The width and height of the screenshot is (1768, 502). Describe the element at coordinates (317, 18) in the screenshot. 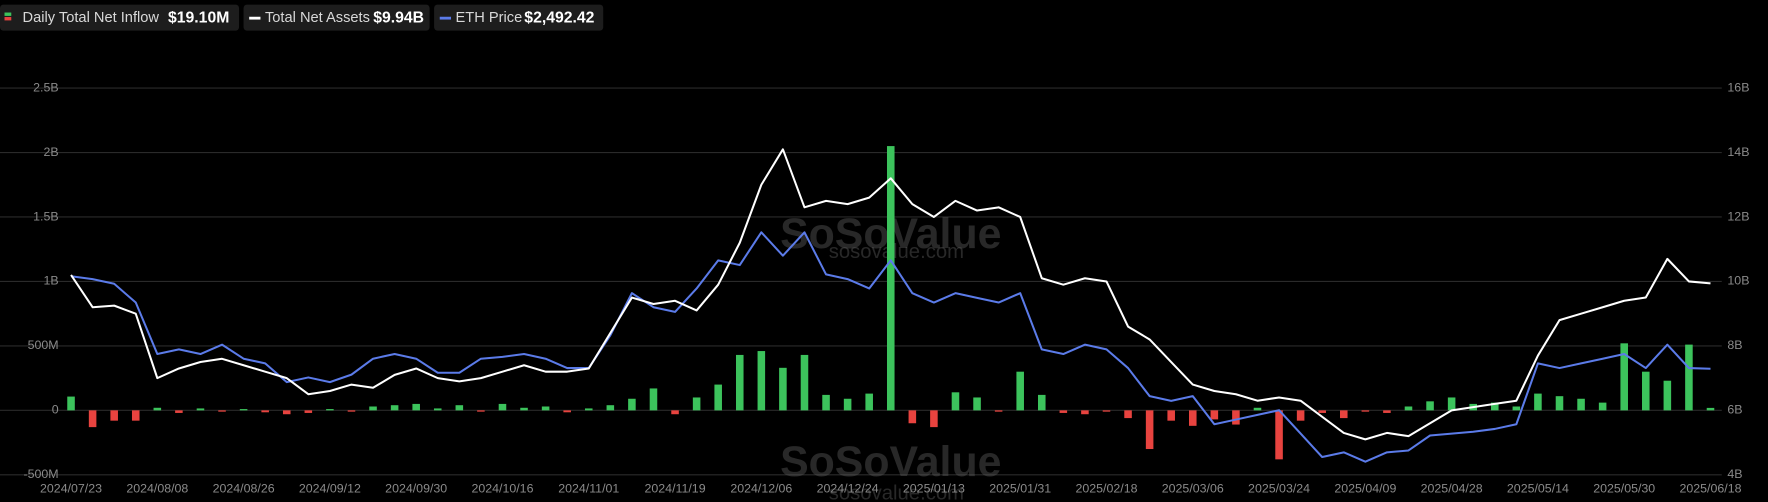

I see `legend-label: Total Net Assets` at that location.